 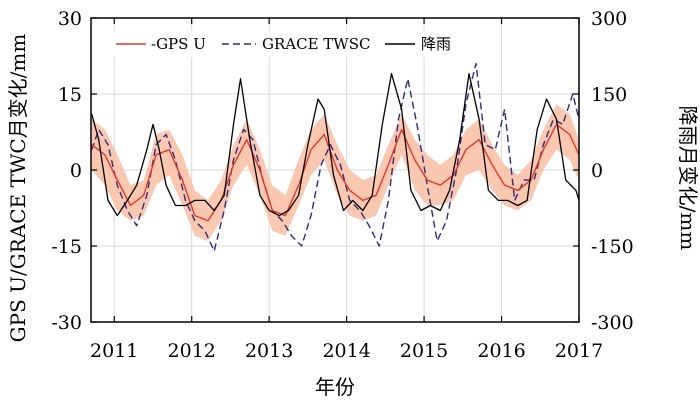 What do you see at coordinates (609, 95) in the screenshot?
I see `right-y-tick-label-150: 150` at bounding box center [609, 95].